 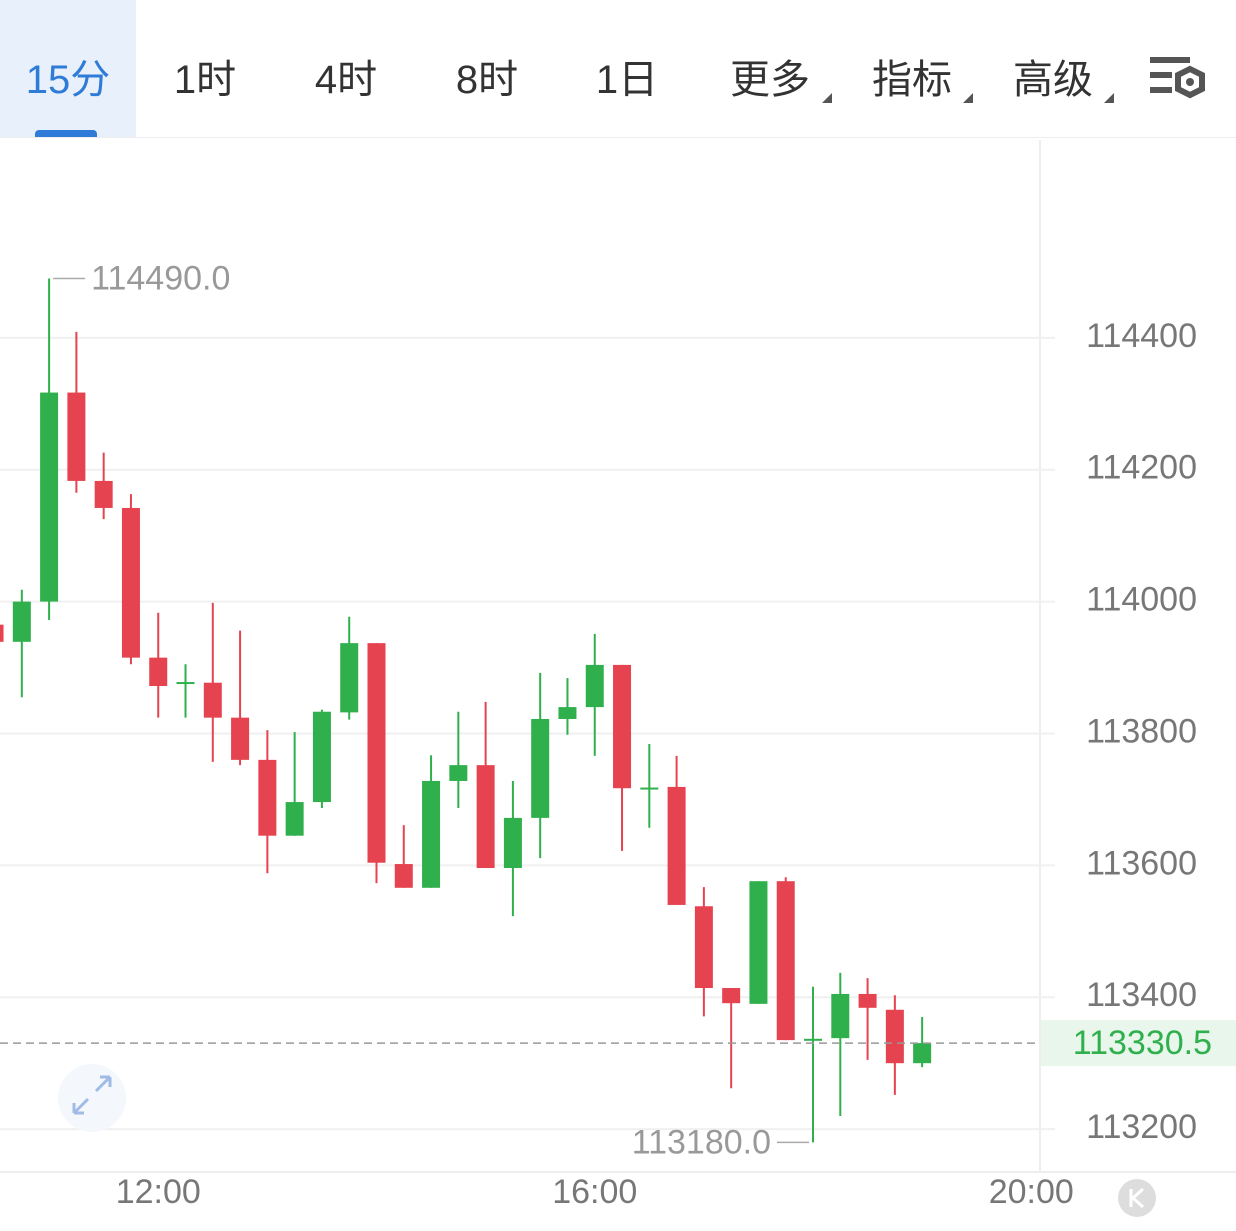 What do you see at coordinates (701, 1142) in the screenshot?
I see `min-label: 113180.0` at bounding box center [701, 1142].